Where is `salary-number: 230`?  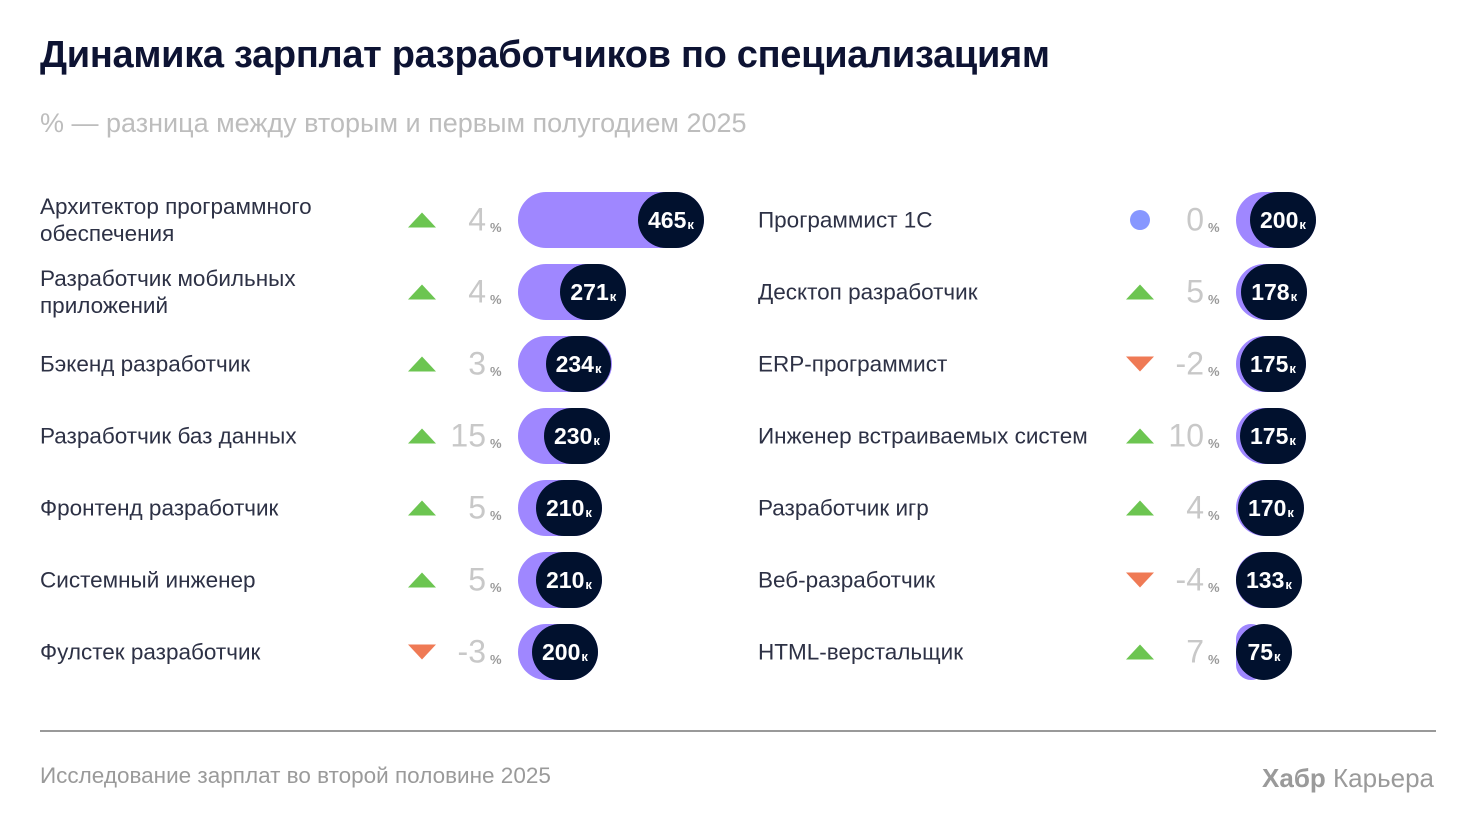
salary-number: 230 is located at coordinates (573, 435).